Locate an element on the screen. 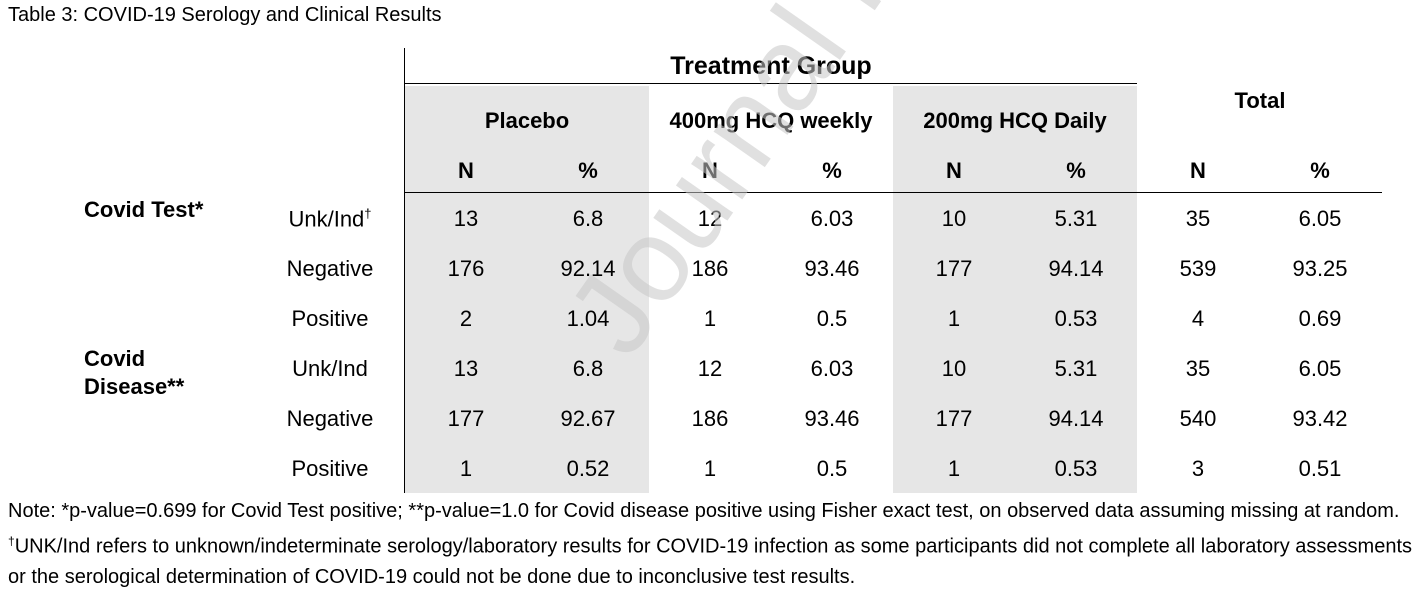  row-label: Unk/Ind is located at coordinates (330, 369).